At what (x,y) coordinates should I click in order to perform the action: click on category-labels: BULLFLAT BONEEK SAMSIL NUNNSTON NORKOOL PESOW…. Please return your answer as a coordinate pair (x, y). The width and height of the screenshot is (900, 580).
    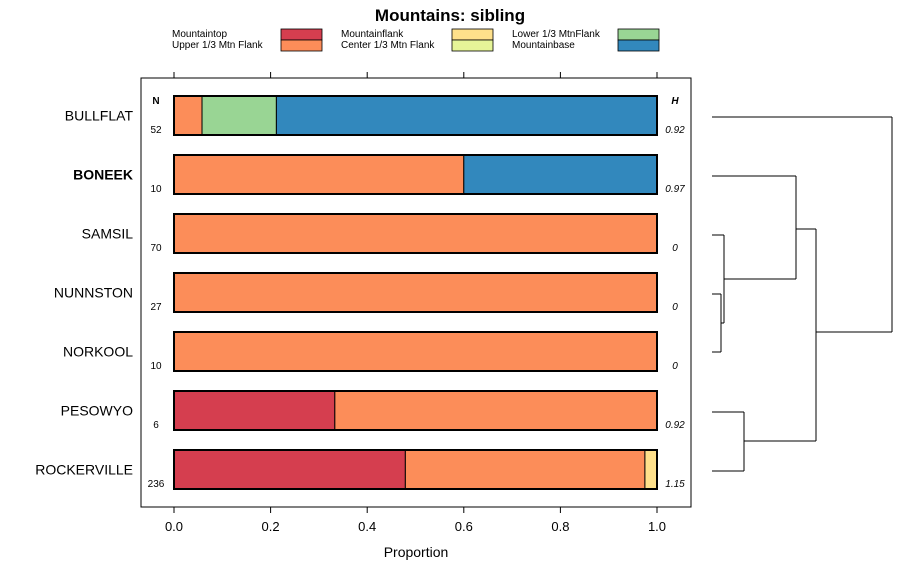
    Looking at the image, I should click on (84, 293).